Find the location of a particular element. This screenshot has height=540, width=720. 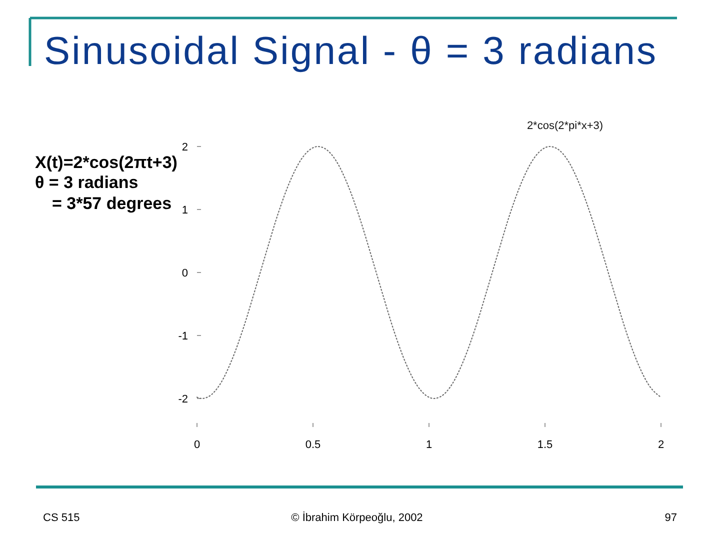

x-tick-label: 1 is located at coordinates (429, 445).